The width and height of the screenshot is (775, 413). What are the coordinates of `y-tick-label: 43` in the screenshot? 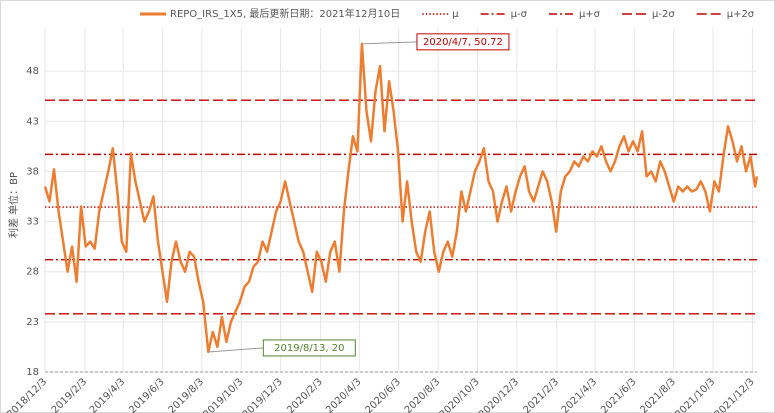 It's located at (32, 121).